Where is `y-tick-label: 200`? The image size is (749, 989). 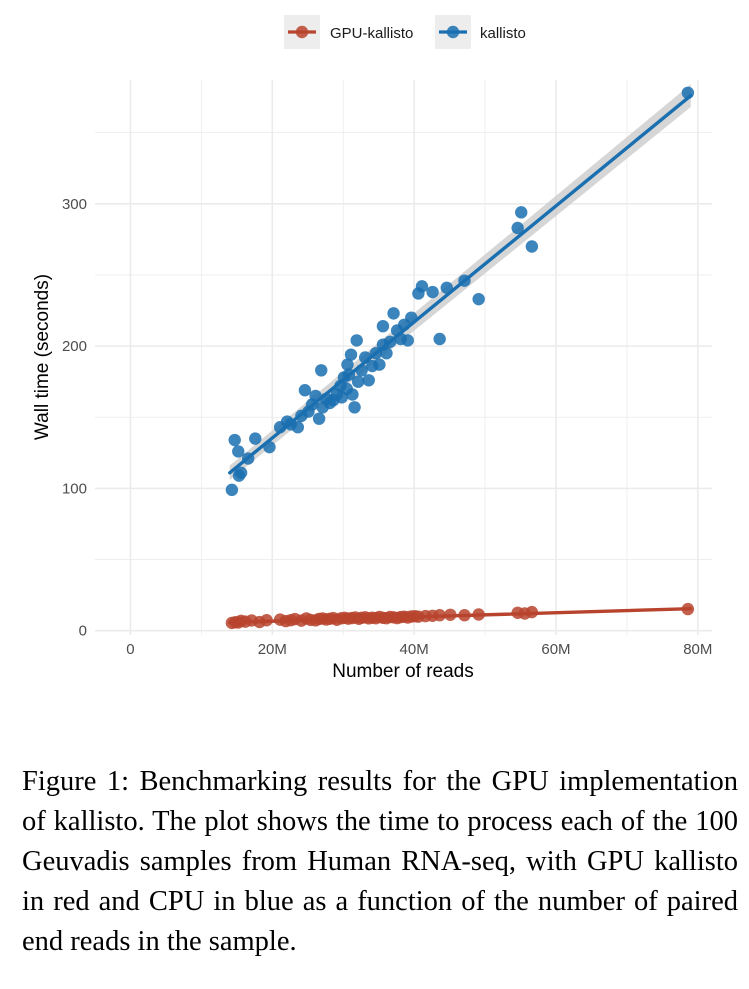
y-tick-label: 200 is located at coordinates (74, 346).